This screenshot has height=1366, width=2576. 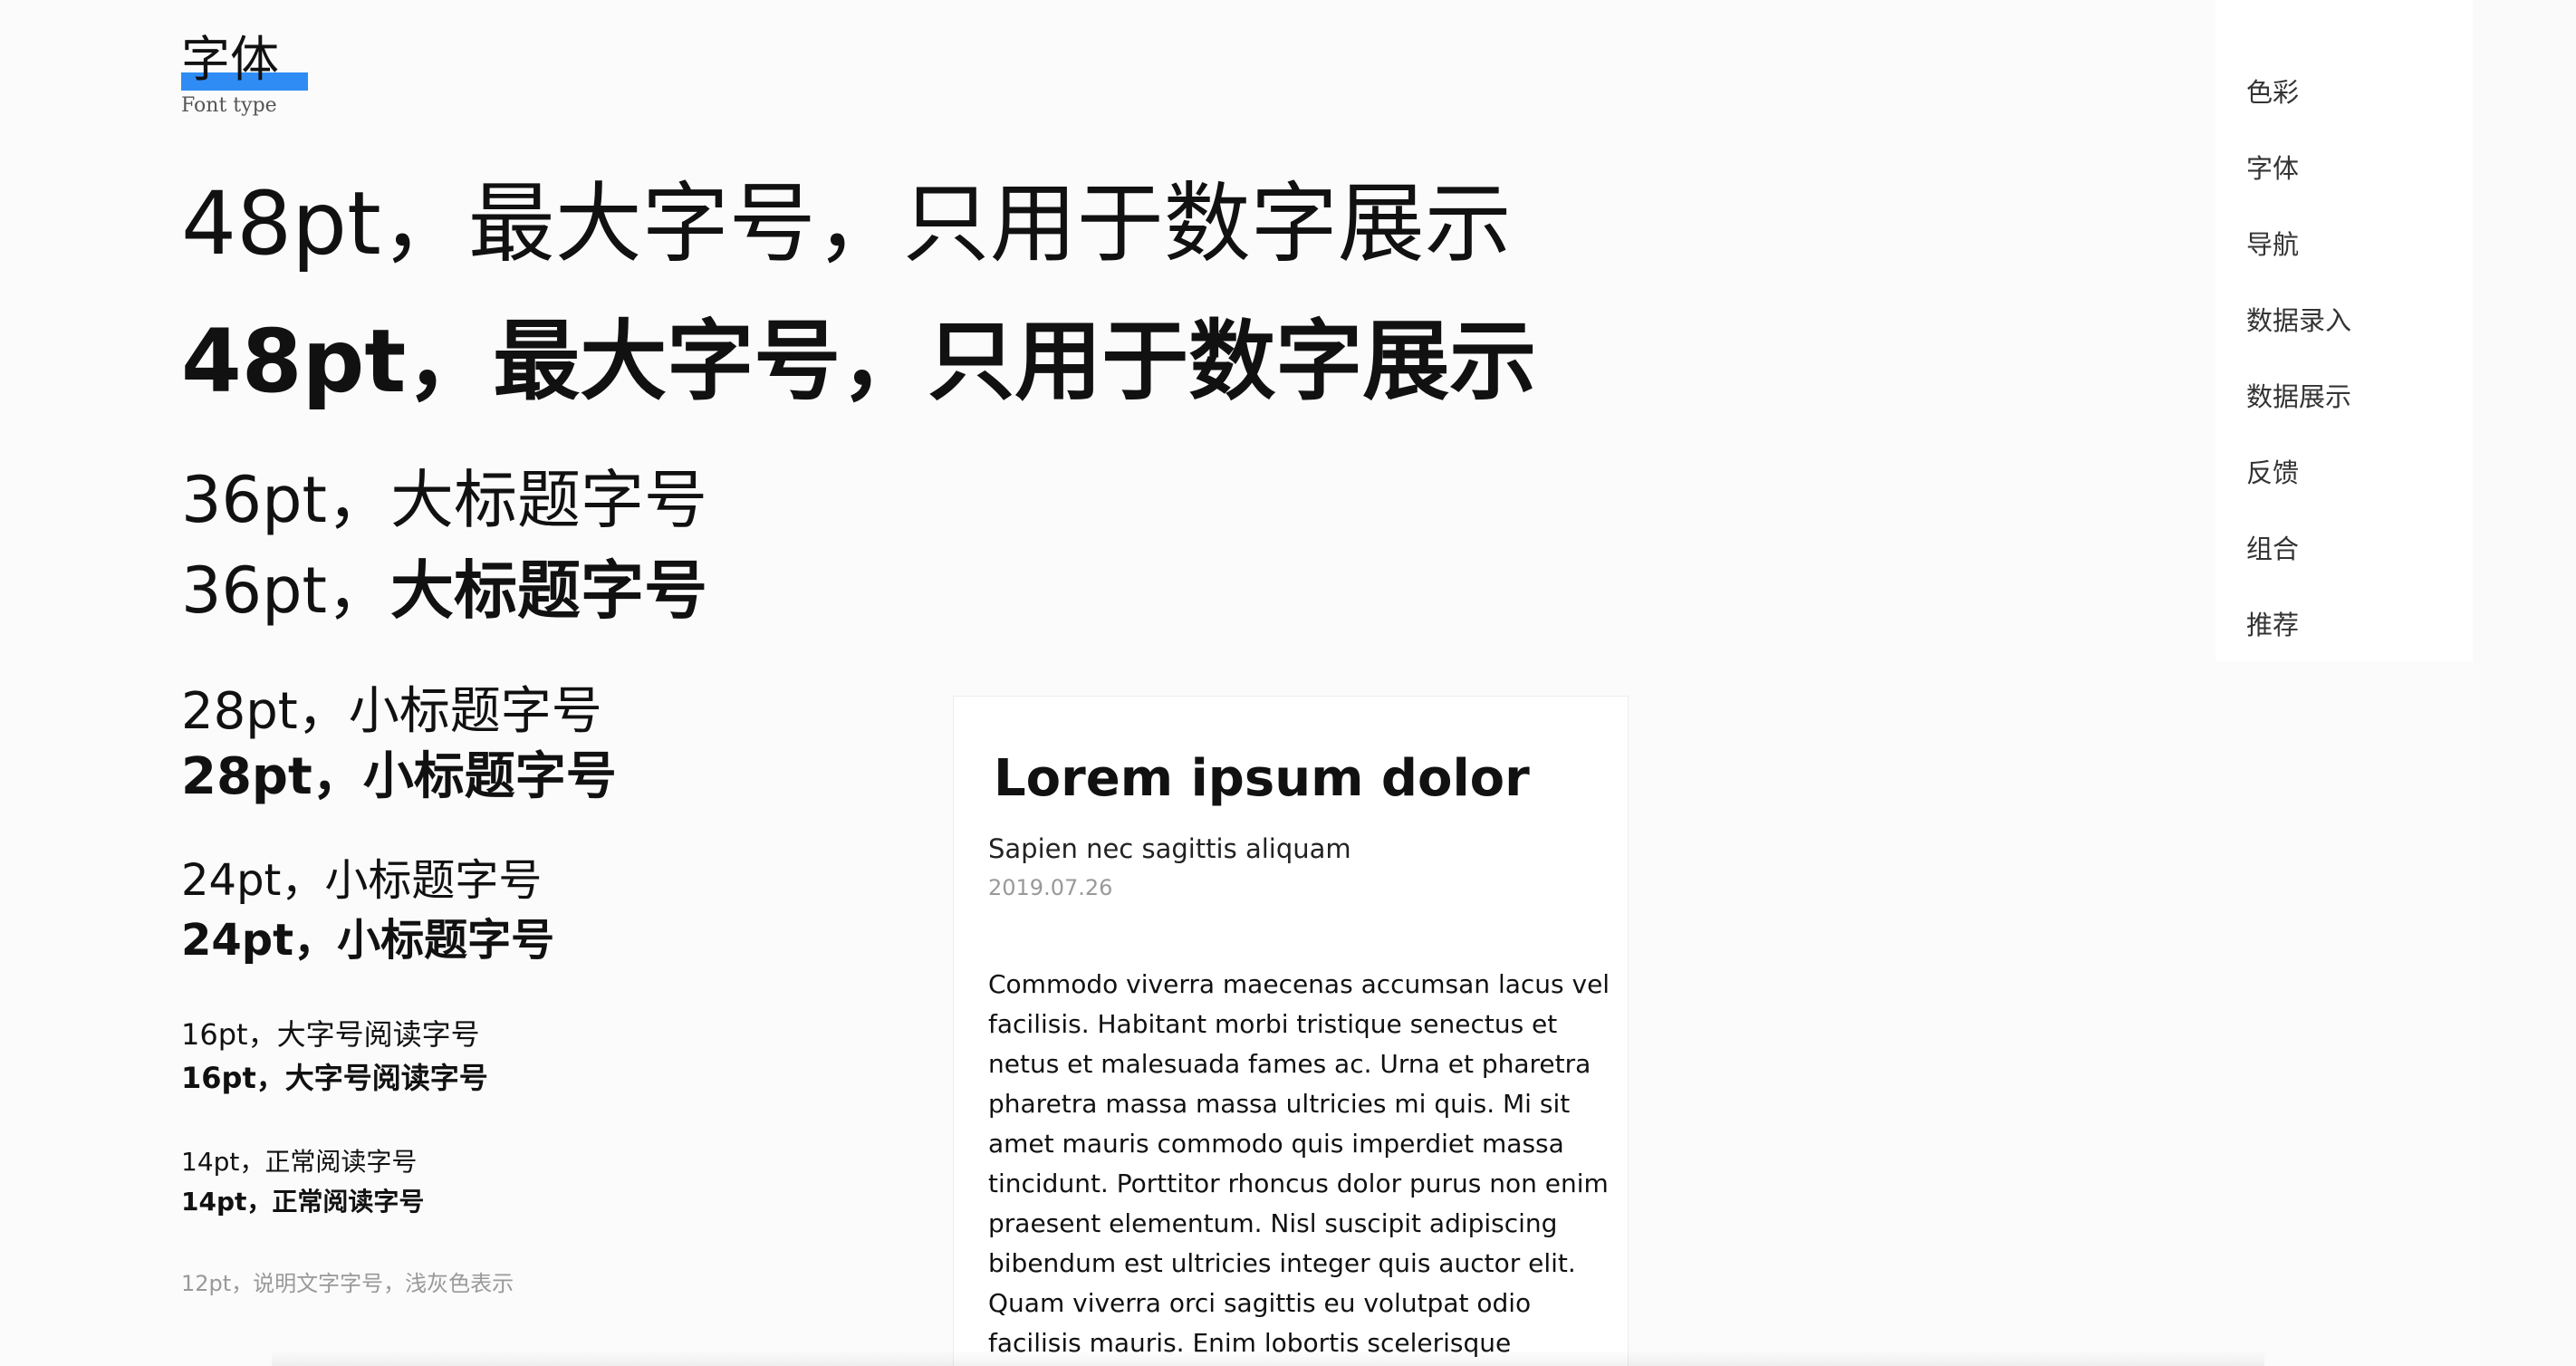 What do you see at coordinates (444, 500) in the screenshot?
I see `sample-36pt-regular: 36pt，大标题字号` at bounding box center [444, 500].